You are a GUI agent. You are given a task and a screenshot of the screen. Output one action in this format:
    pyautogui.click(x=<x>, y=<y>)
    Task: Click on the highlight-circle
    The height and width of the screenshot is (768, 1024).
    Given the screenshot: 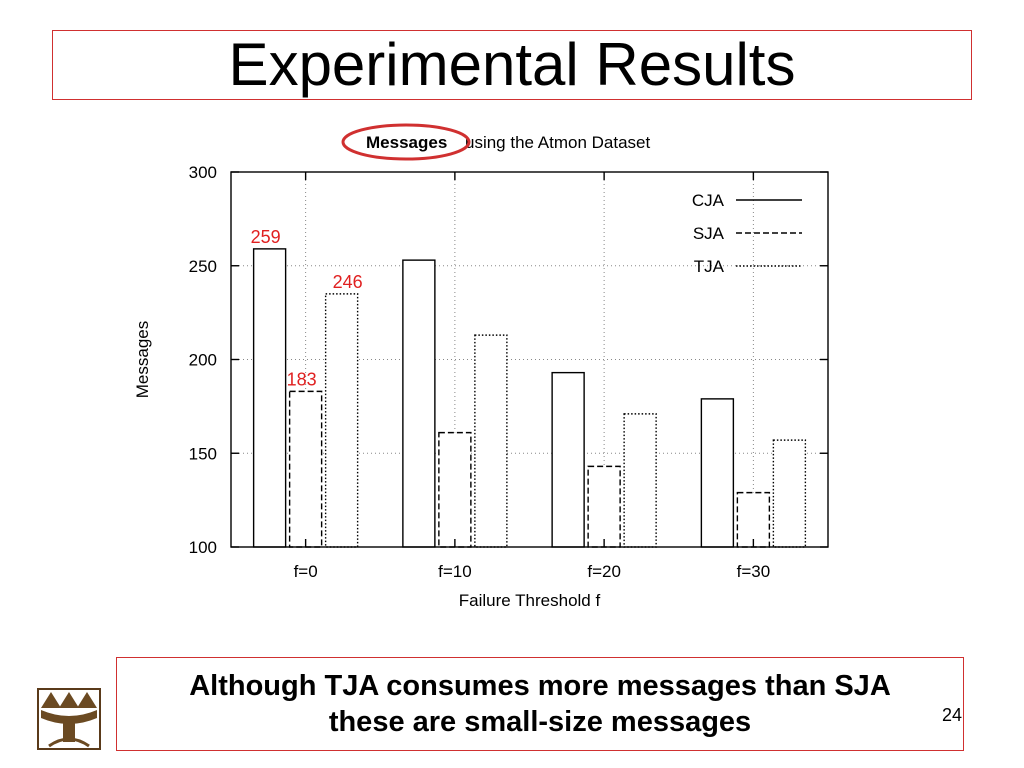 What is the action you would take?
    pyautogui.click(x=406, y=142)
    